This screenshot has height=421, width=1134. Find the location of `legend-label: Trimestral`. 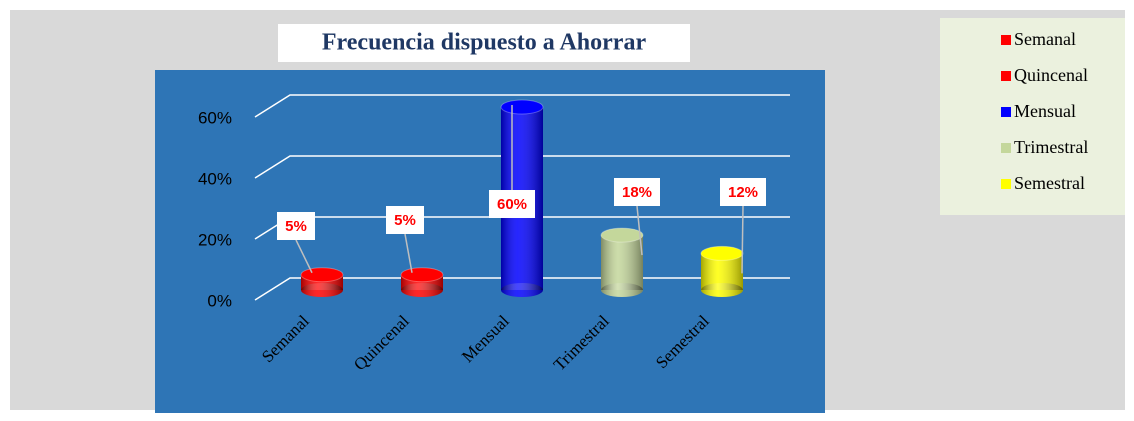

legend-label: Trimestral is located at coordinates (1051, 147).